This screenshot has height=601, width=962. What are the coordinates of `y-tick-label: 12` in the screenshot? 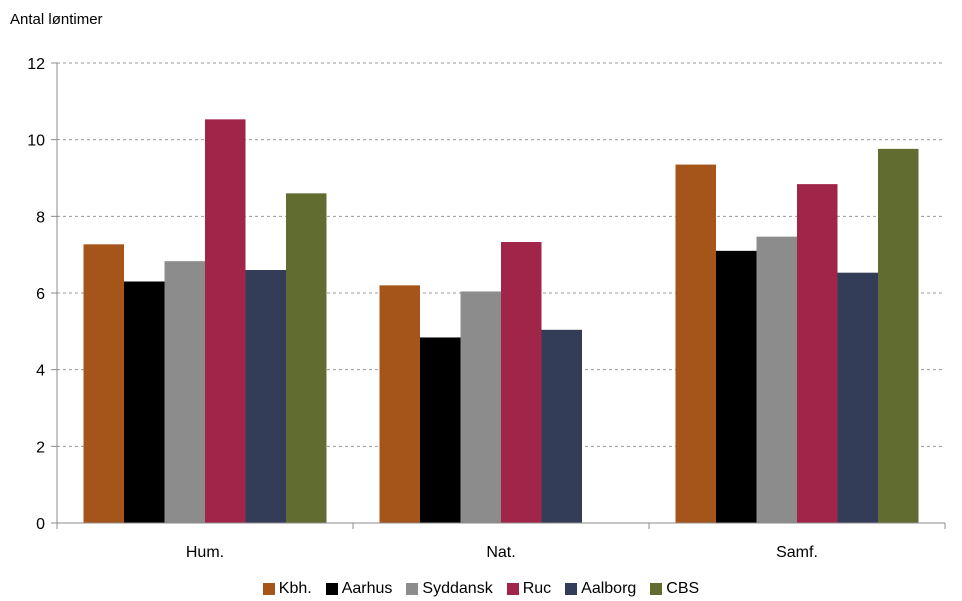 It's located at (36, 64).